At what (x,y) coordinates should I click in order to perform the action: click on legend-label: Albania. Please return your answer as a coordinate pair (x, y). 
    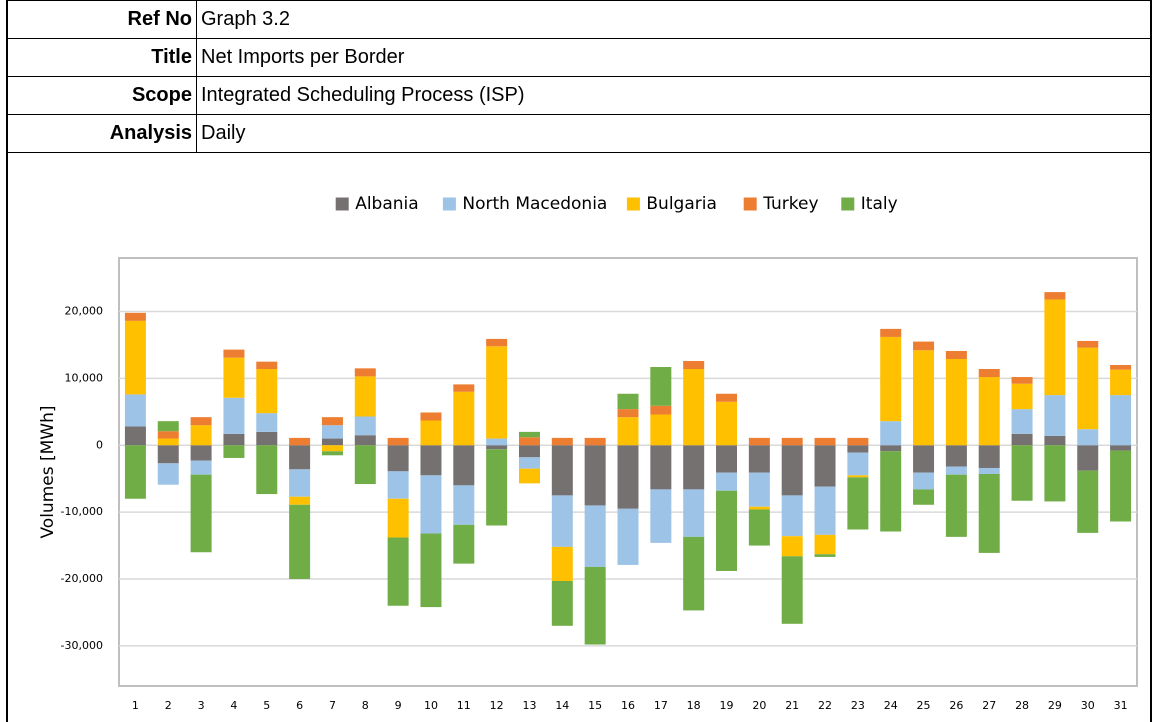
    Looking at the image, I should click on (386, 204).